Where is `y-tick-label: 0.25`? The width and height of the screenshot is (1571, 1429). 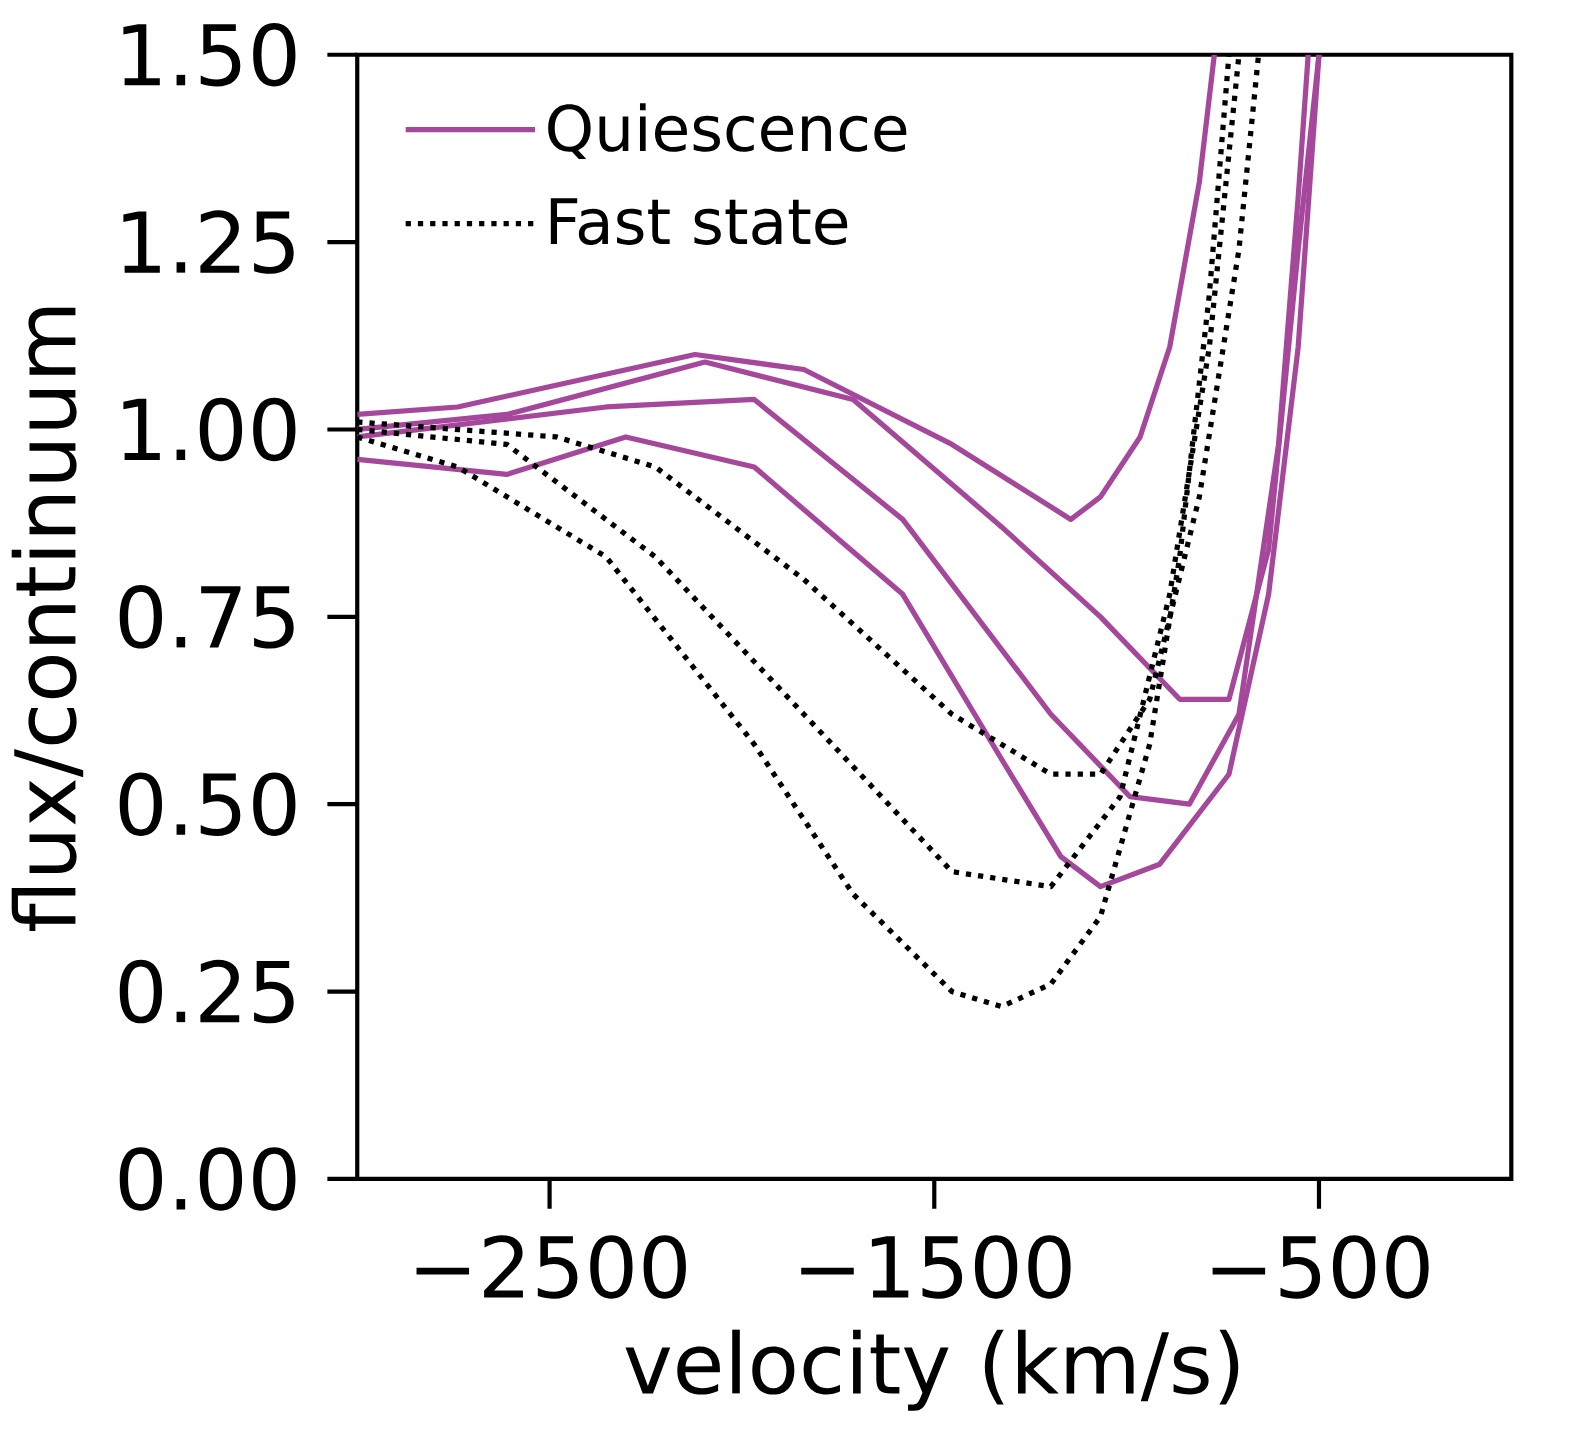 y-tick-label: 0.25 is located at coordinates (206, 991).